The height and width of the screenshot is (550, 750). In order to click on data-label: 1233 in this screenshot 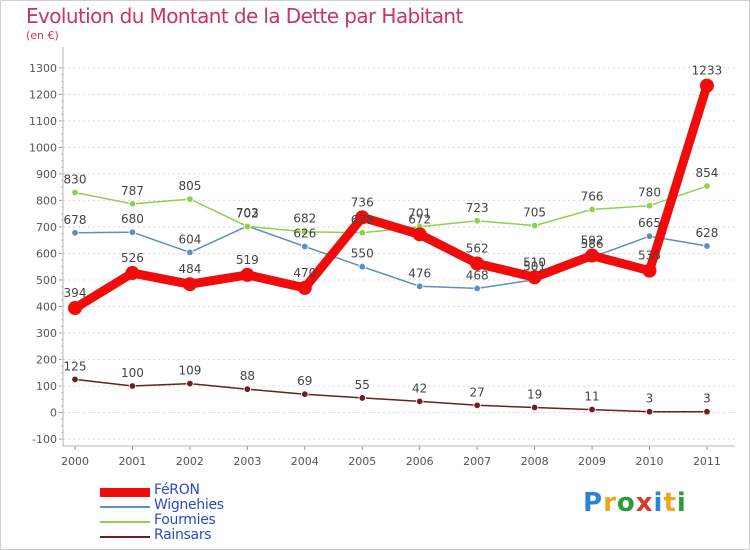, I will do `click(707, 71)`.